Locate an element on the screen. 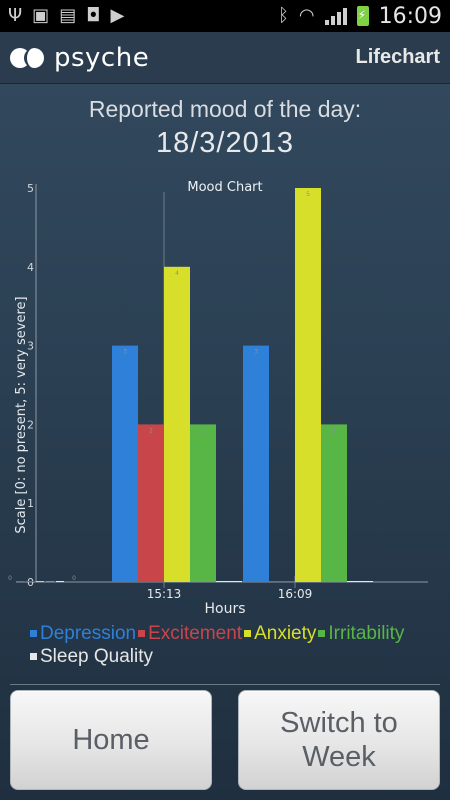 This screenshot has height=800, width=450. y-tick-label: 4 is located at coordinates (30, 267).